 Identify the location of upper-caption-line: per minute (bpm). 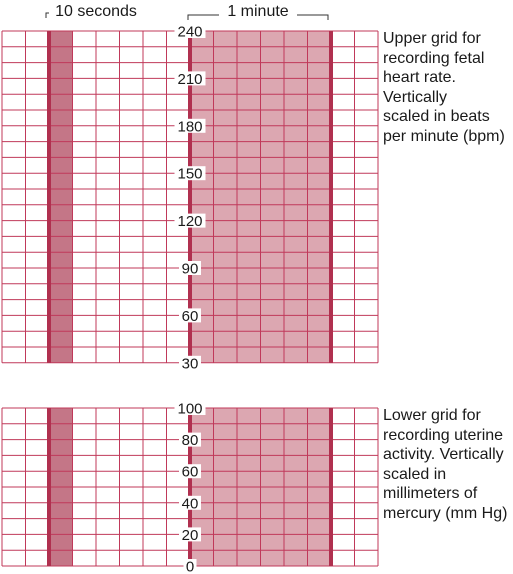
(444, 136).